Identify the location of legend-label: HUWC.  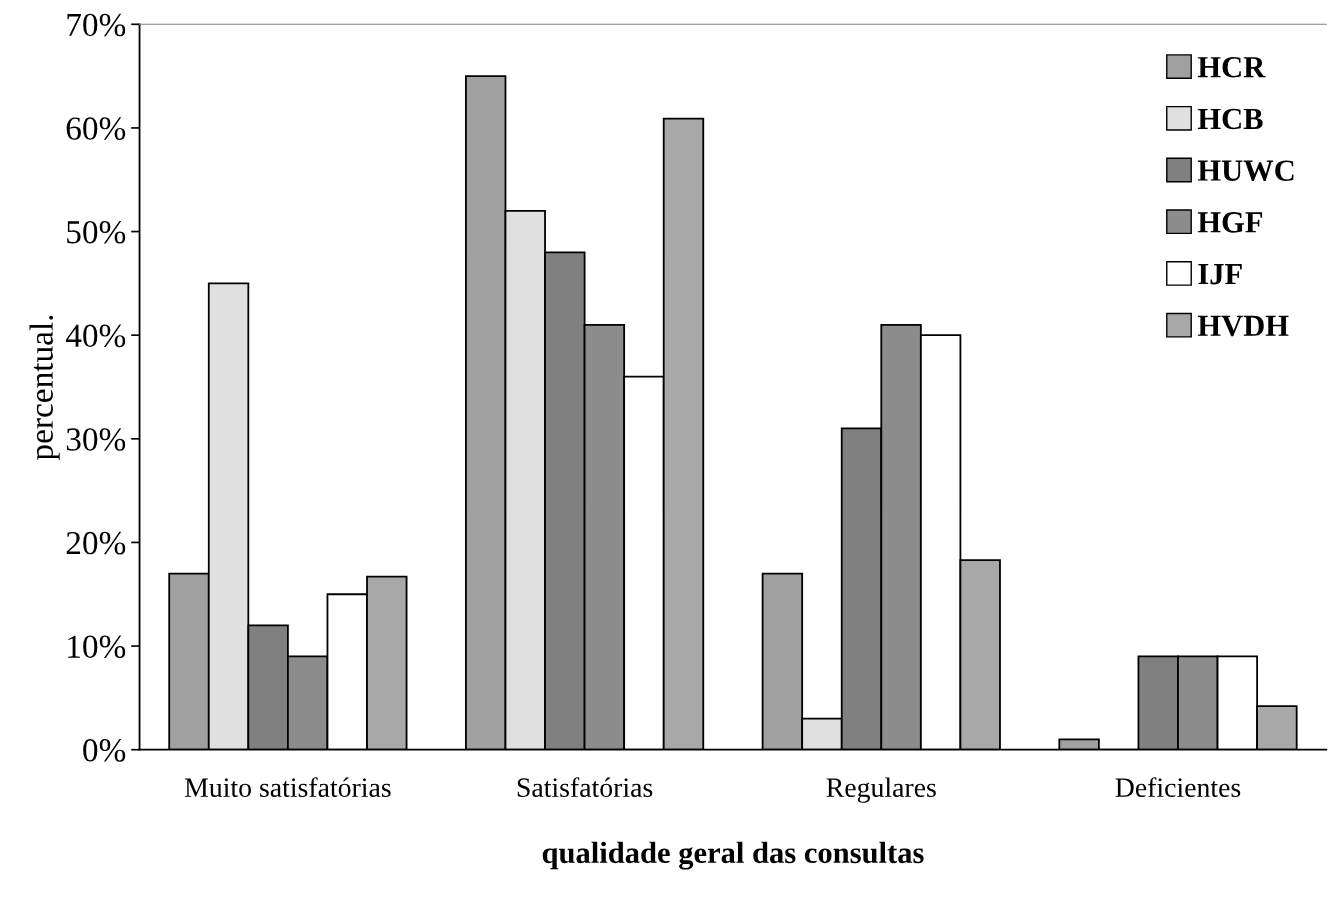
(1245, 171).